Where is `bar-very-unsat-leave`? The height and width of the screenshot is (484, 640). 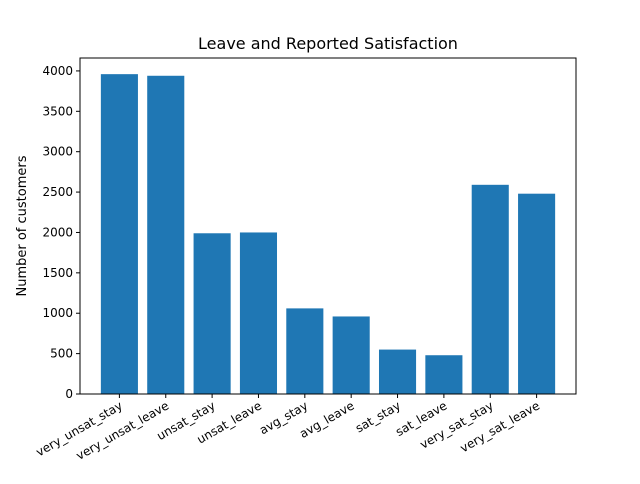
bar-very-unsat-leave is located at coordinates (166, 235).